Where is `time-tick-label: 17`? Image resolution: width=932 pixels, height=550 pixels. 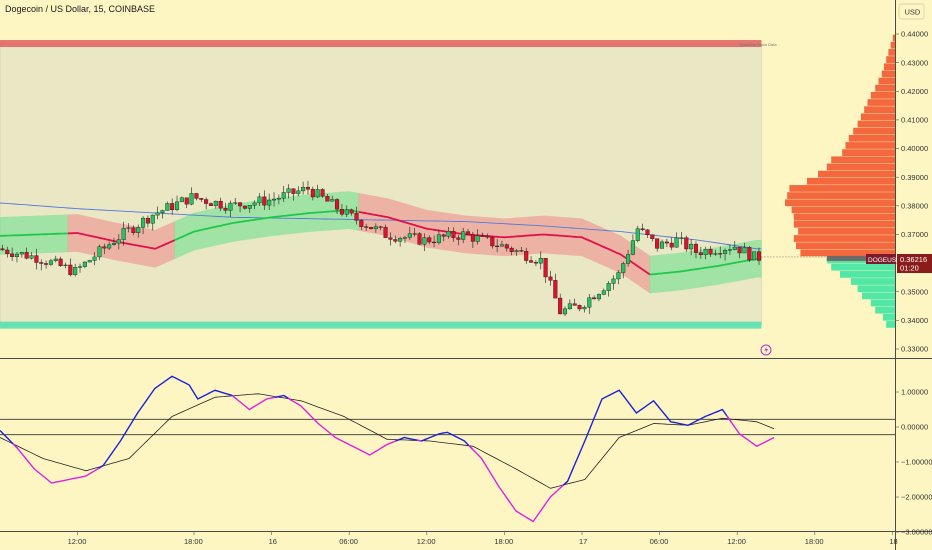 time-tick-label: 17 is located at coordinates (583, 541).